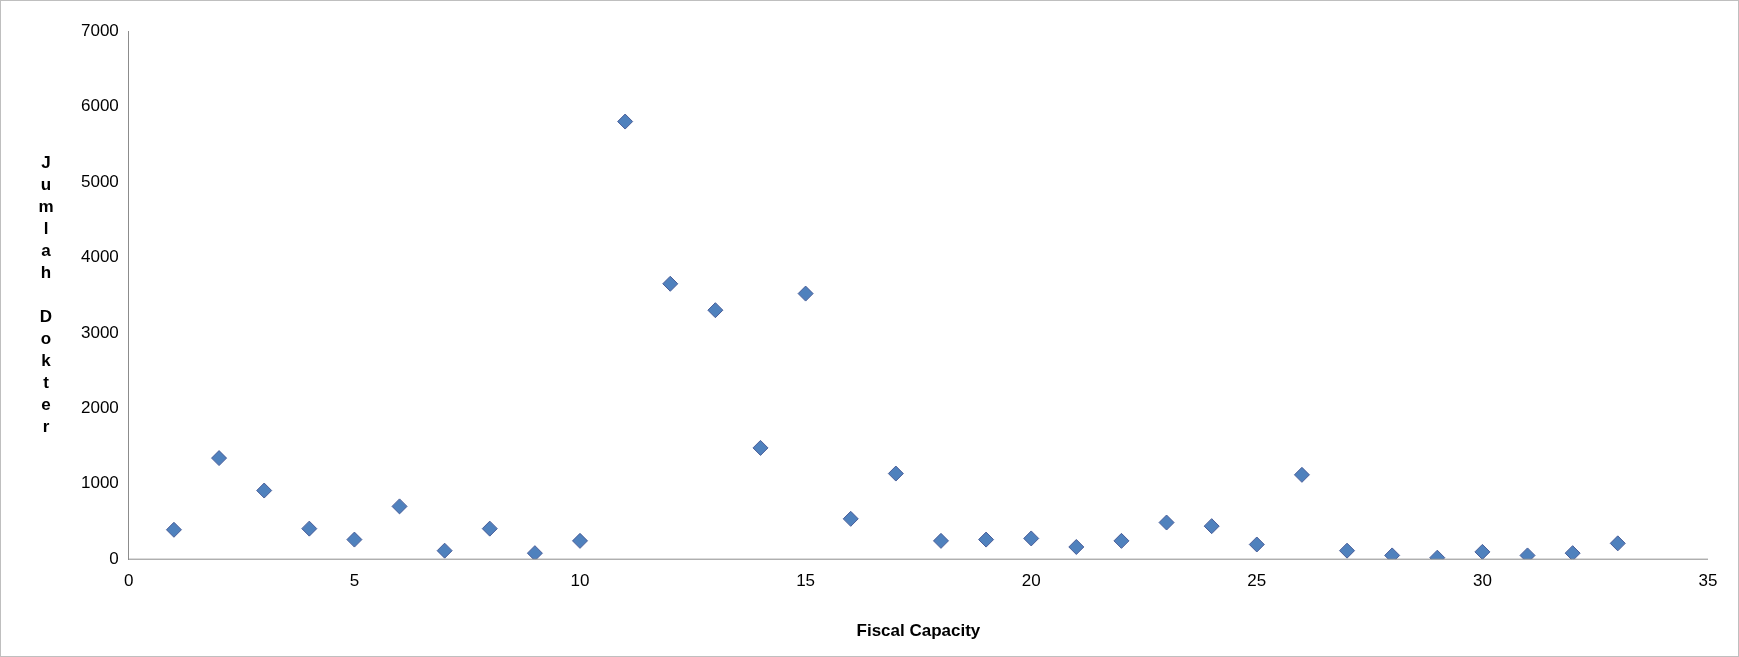  Describe the element at coordinates (46, 294) in the screenshot. I see `text: Jumlah Dokter` at that location.